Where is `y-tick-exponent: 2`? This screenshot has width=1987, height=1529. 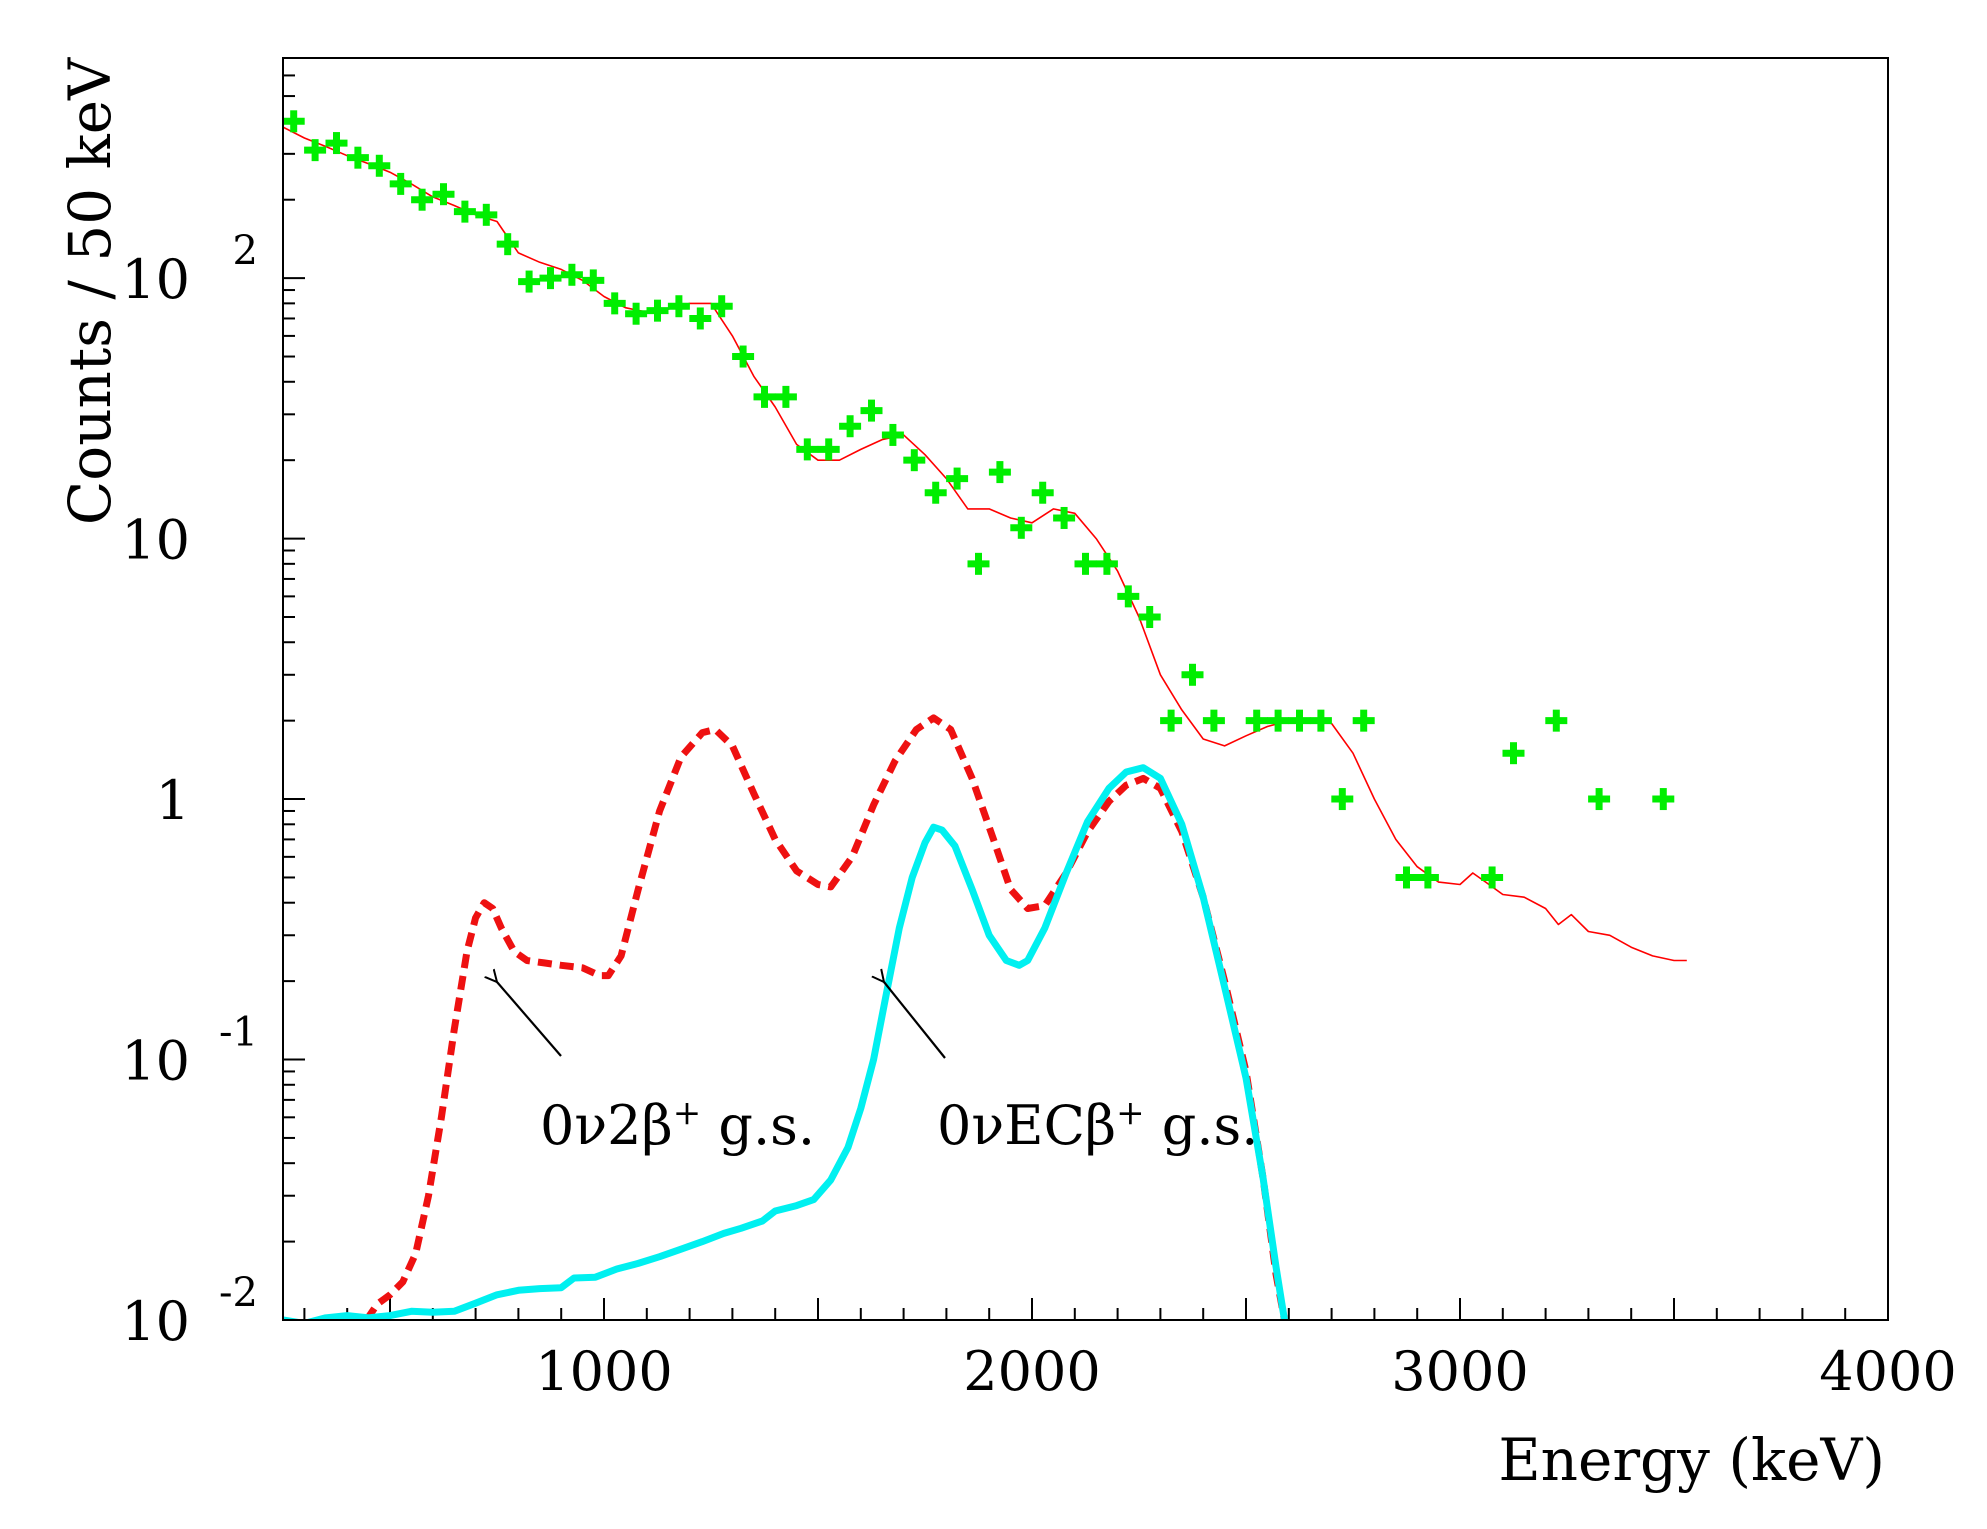
y-tick-exponent: 2 is located at coordinates (245, 251).